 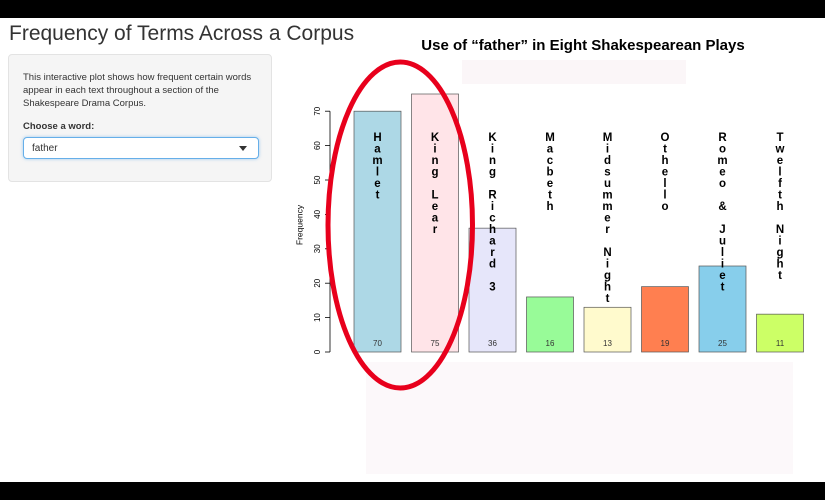 What do you see at coordinates (317, 248) in the screenshot?
I see `y-axis-tick-label: 30` at bounding box center [317, 248].